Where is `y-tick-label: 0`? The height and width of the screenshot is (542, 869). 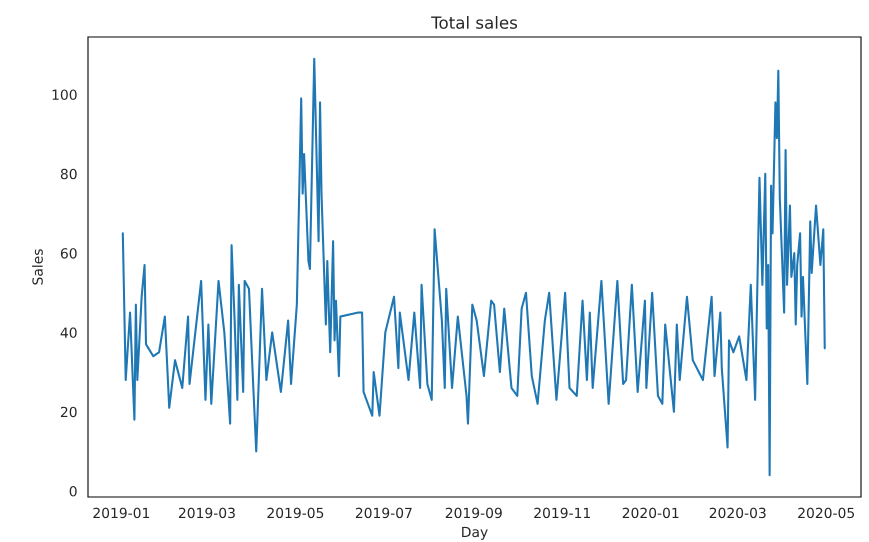
y-tick-label: 0 is located at coordinates (73, 491).